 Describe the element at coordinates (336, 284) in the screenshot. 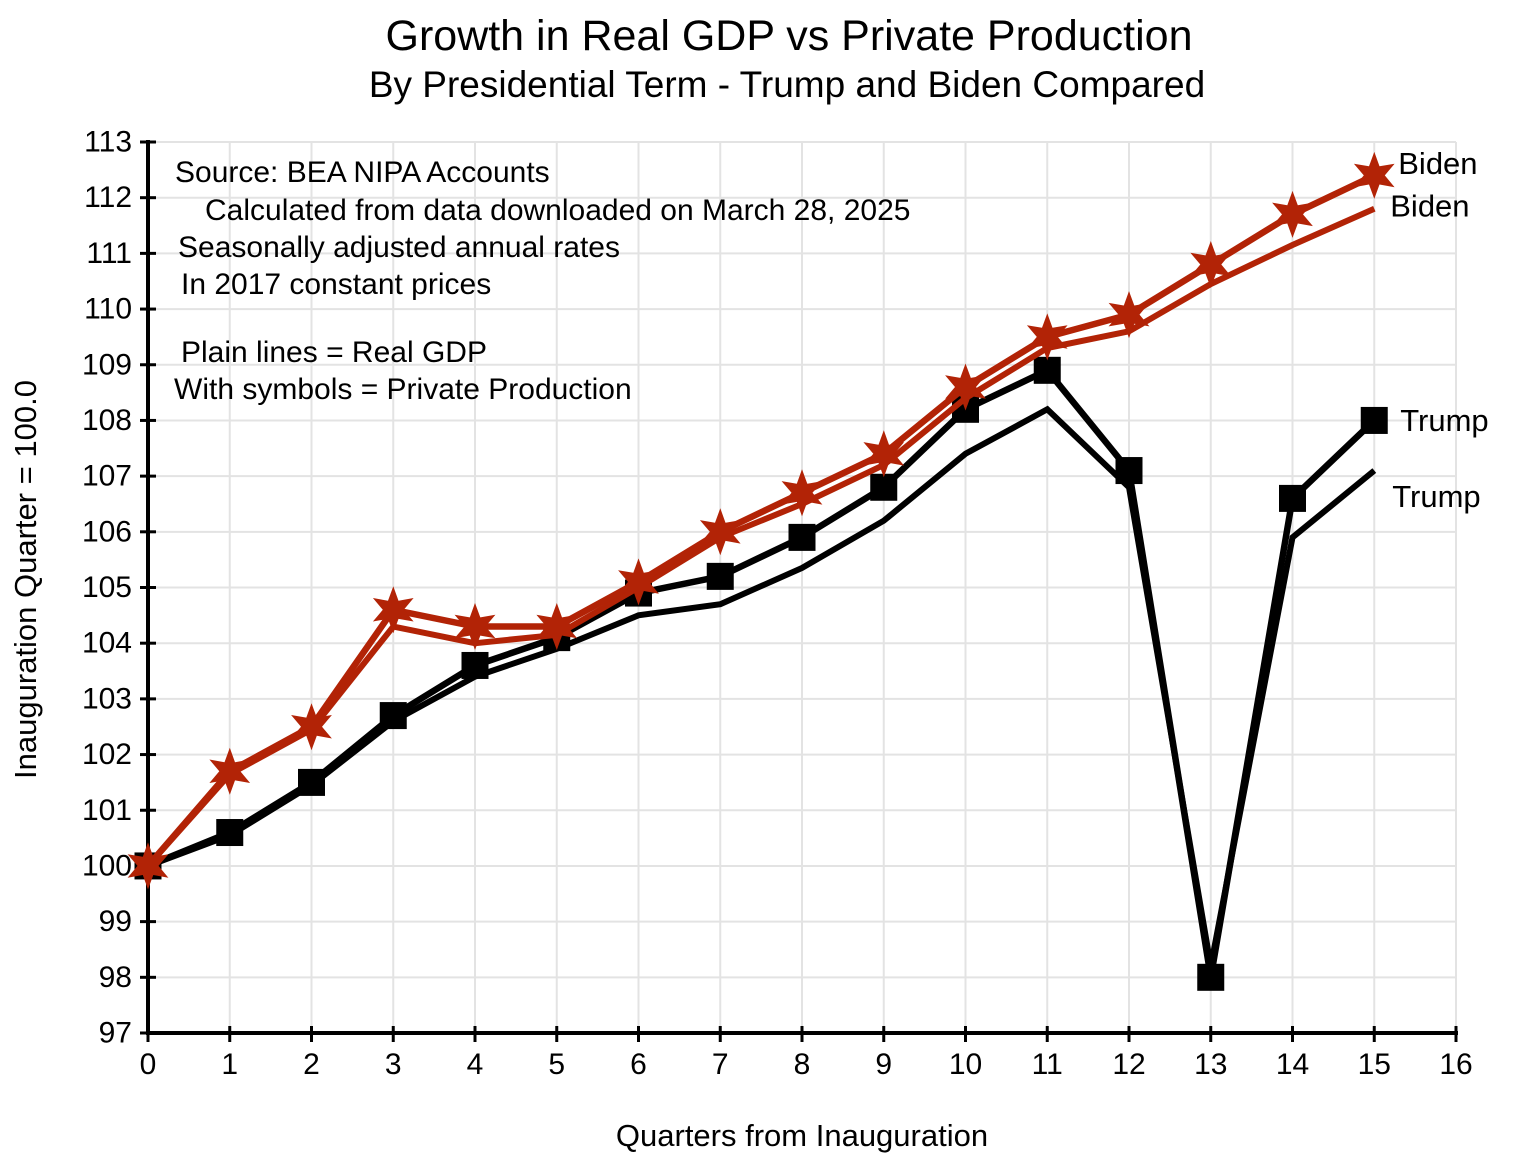

I see `source-note-line4: In 2017 constant prices` at that location.